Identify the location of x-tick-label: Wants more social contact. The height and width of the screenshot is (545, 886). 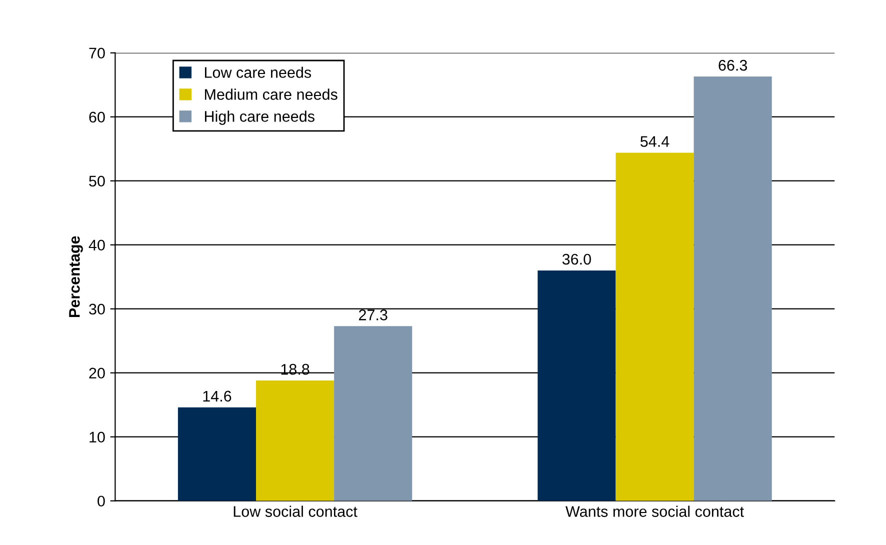
(655, 511).